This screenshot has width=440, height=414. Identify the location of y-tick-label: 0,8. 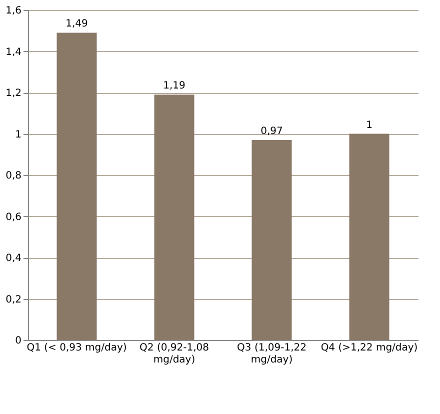
(14, 176).